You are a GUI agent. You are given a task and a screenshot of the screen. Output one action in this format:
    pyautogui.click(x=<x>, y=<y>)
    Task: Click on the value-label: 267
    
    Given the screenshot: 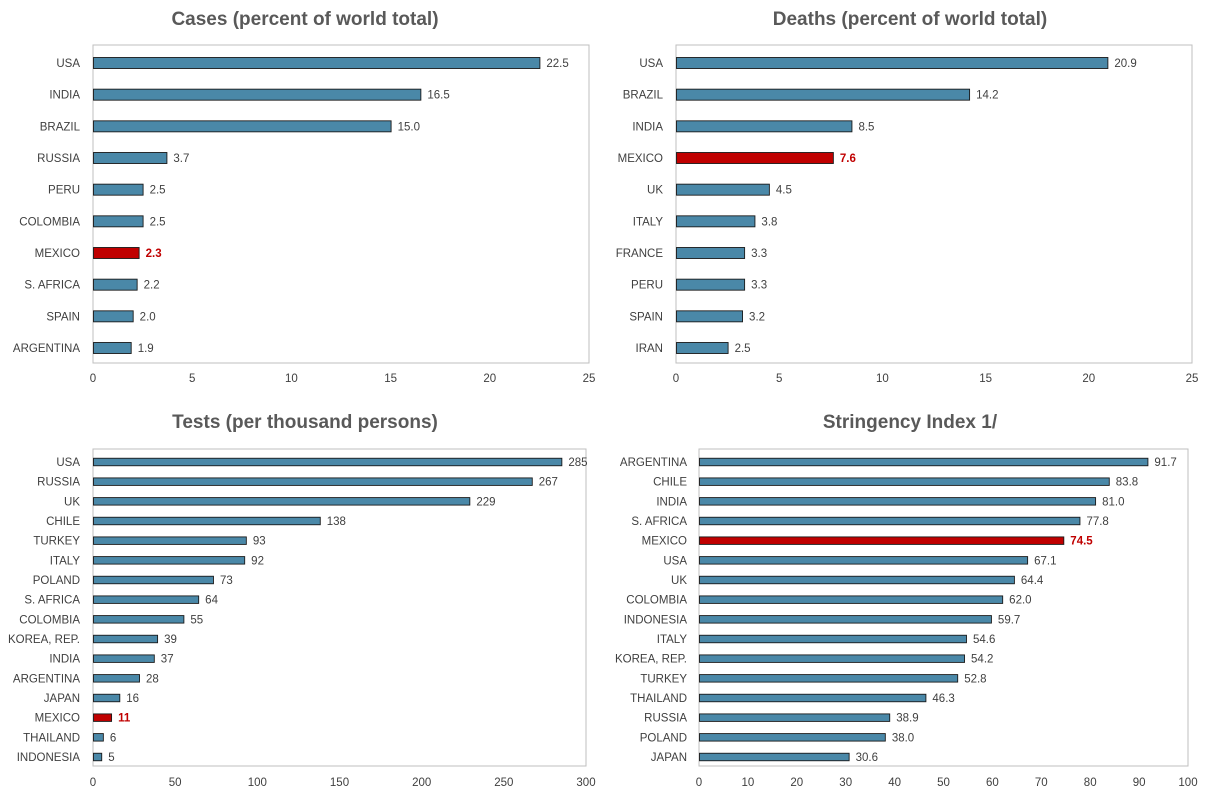 What is the action you would take?
    pyautogui.click(x=548, y=483)
    